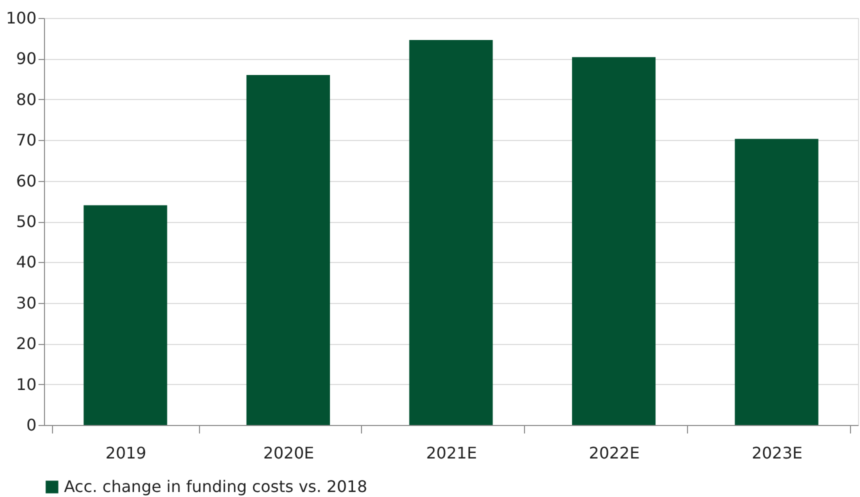  Describe the element at coordinates (26, 344) in the screenshot. I see `y-tick-label: 20` at that location.